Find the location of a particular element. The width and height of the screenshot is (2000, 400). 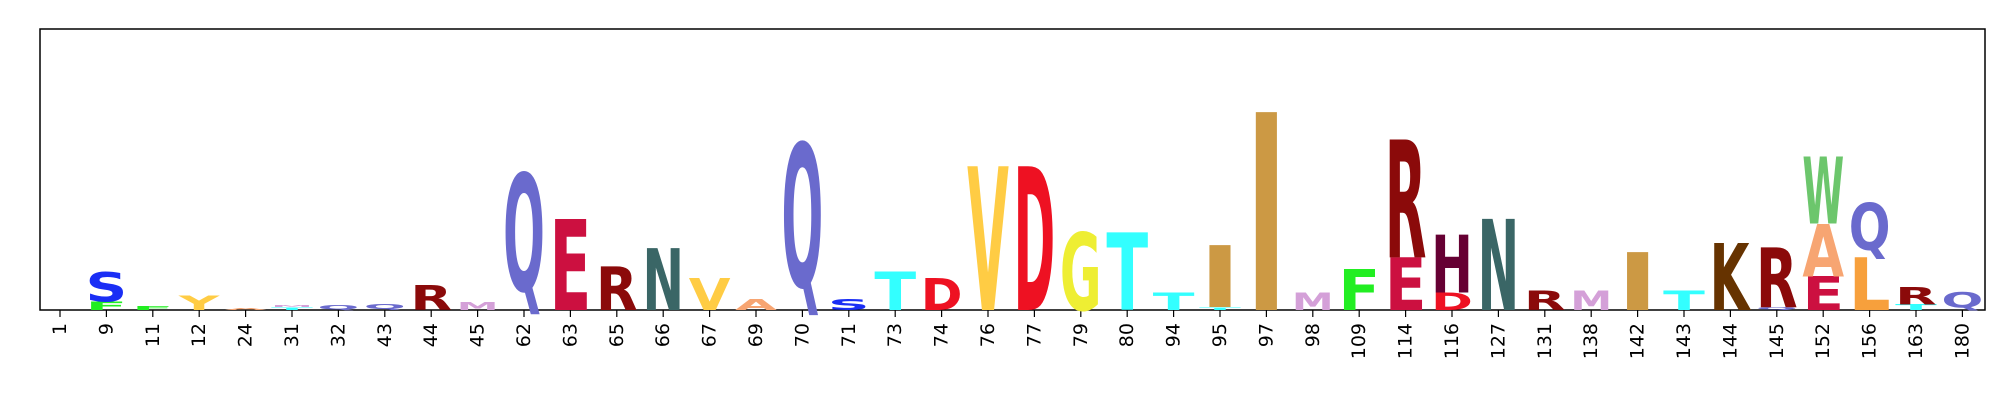

x-tick-label: 142 is located at coordinates (1638, 341).